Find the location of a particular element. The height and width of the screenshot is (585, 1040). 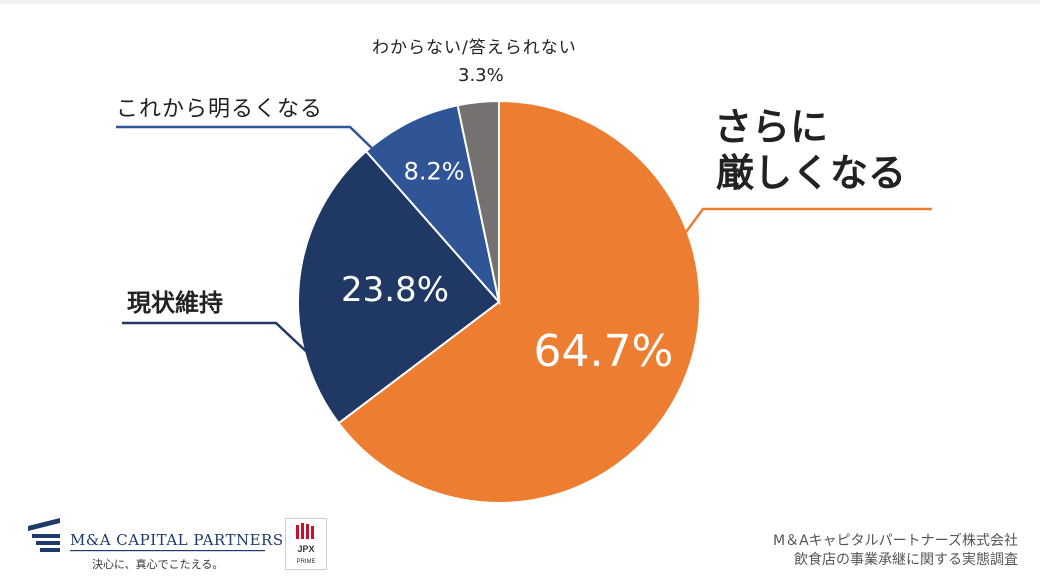

logo-mark-icon is located at coordinates (44, 535).